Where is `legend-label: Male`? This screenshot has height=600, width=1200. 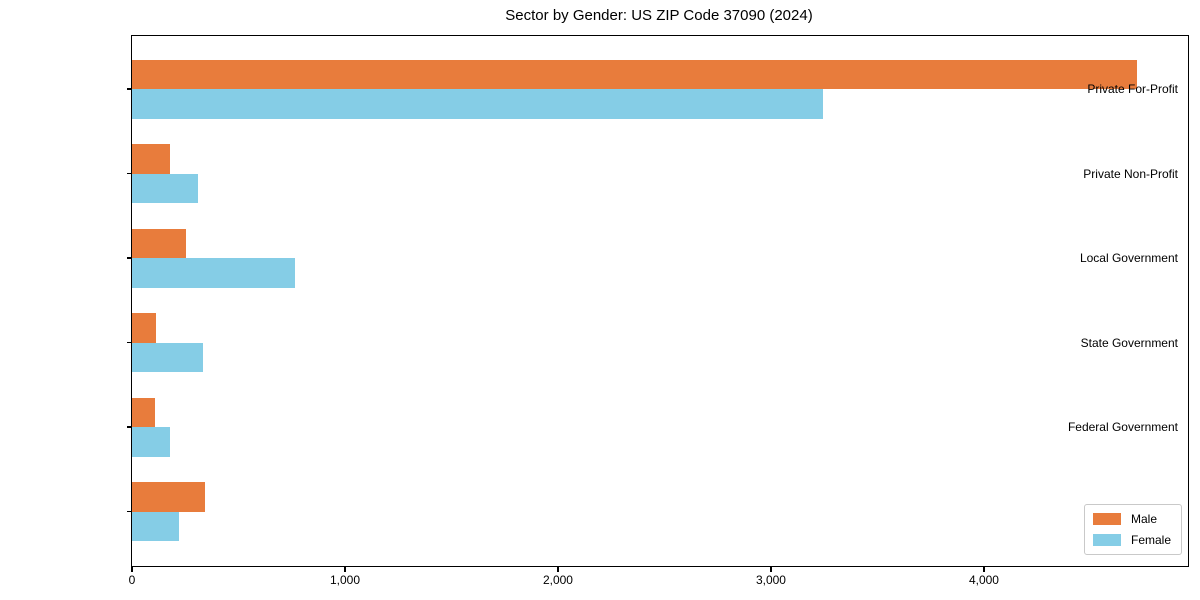 legend-label: Male is located at coordinates (1143, 519).